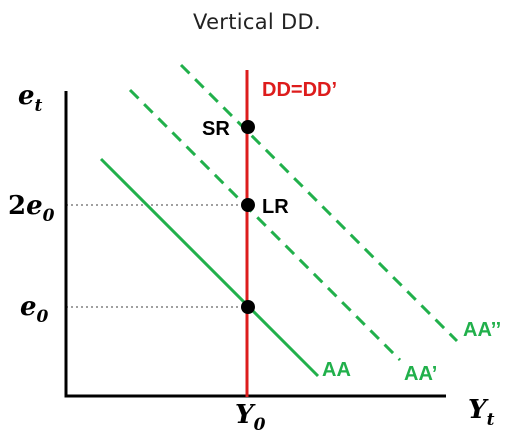  What do you see at coordinates (420, 374) in the screenshot?
I see `aa-prime-label: AA’` at bounding box center [420, 374].